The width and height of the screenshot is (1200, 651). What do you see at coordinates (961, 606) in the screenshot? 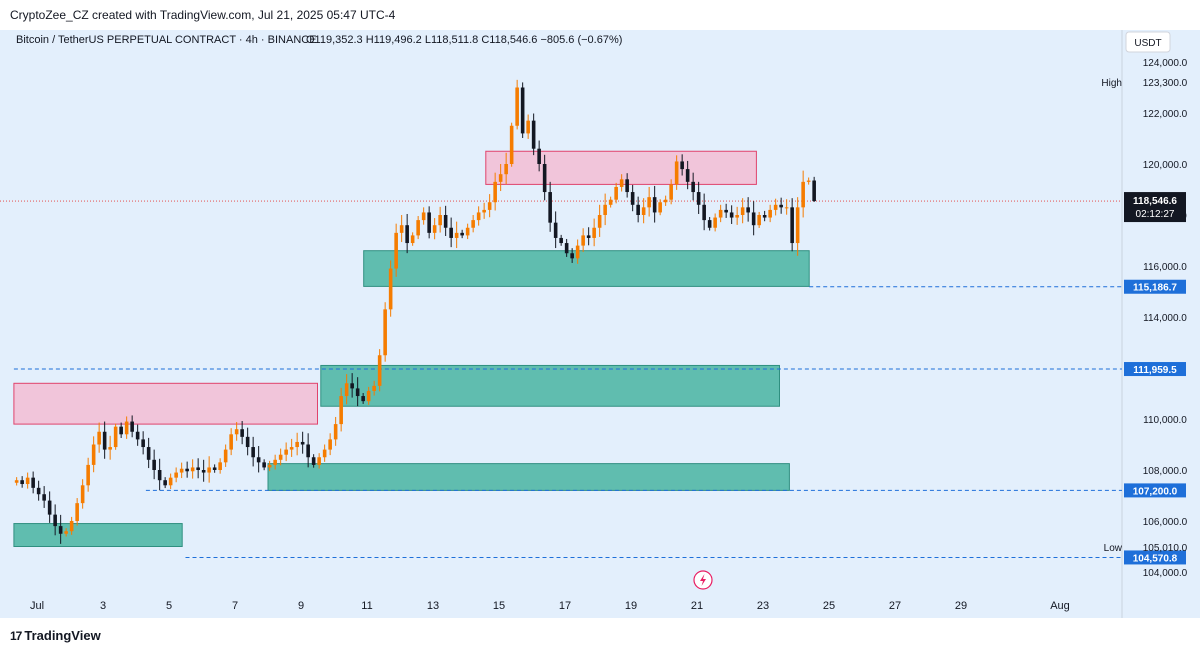
I see `time-tick-label: 29` at bounding box center [961, 606].